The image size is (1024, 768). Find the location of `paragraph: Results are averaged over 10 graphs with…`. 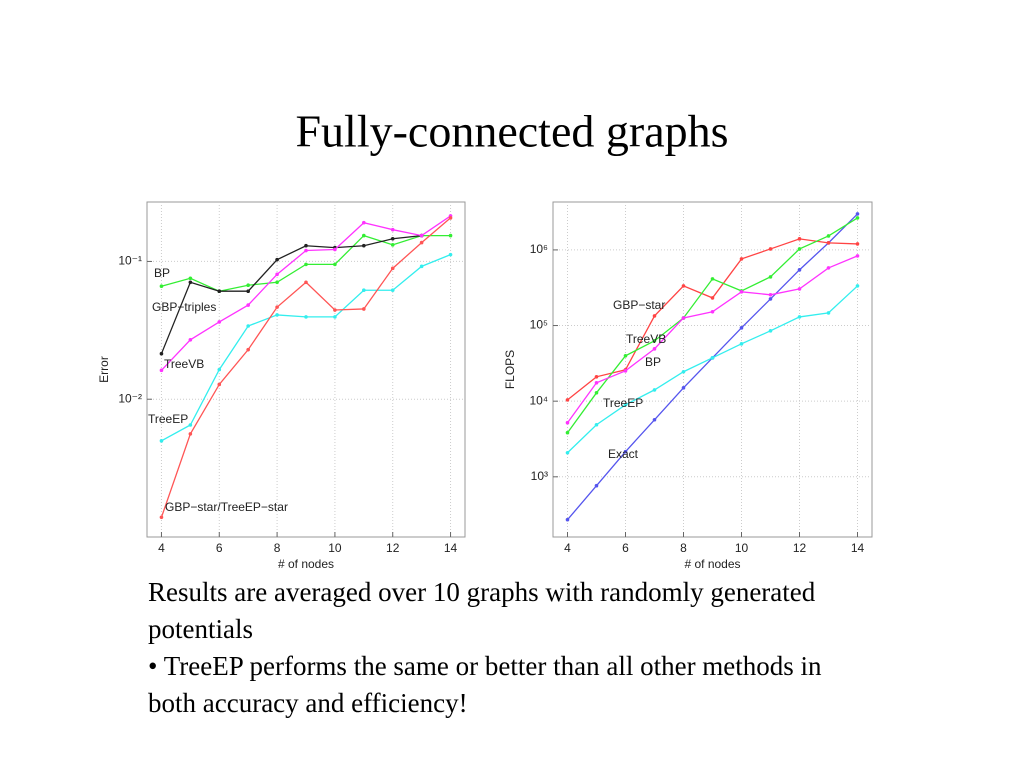

paragraph: Results are averaged over 10 graphs with… is located at coordinates (482, 610).